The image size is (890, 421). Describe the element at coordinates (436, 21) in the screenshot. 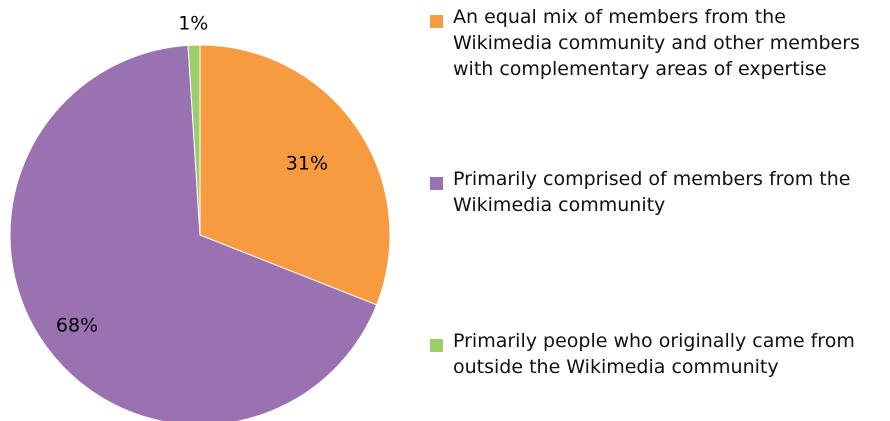

I see `legend-swatch-equal-mix` at that location.